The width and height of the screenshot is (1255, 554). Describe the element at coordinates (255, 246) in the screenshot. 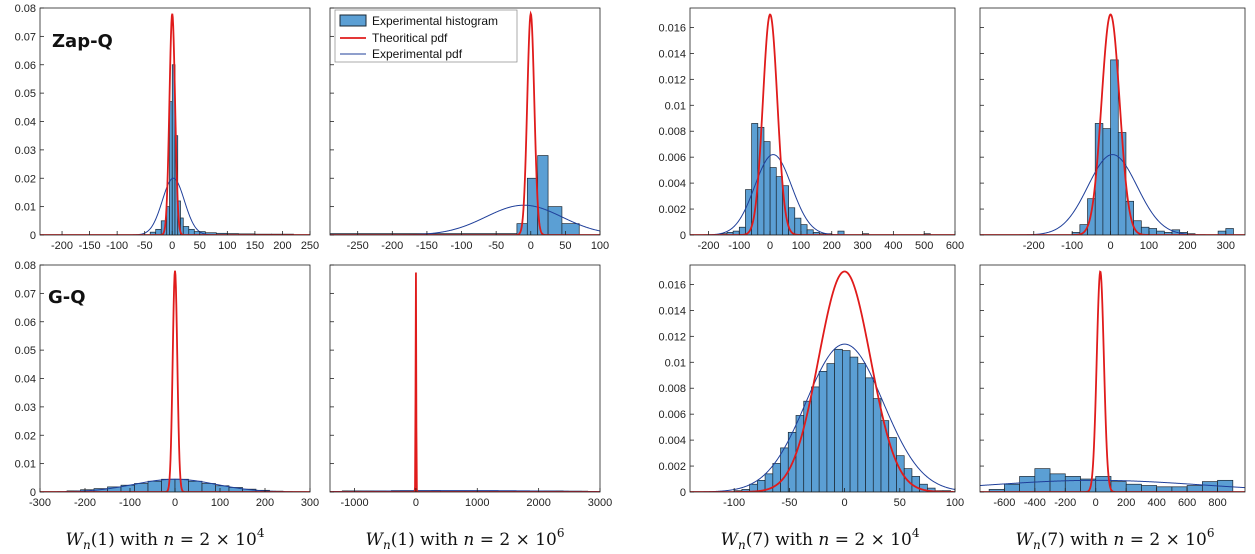

I see `x-tick-label: 150` at that location.